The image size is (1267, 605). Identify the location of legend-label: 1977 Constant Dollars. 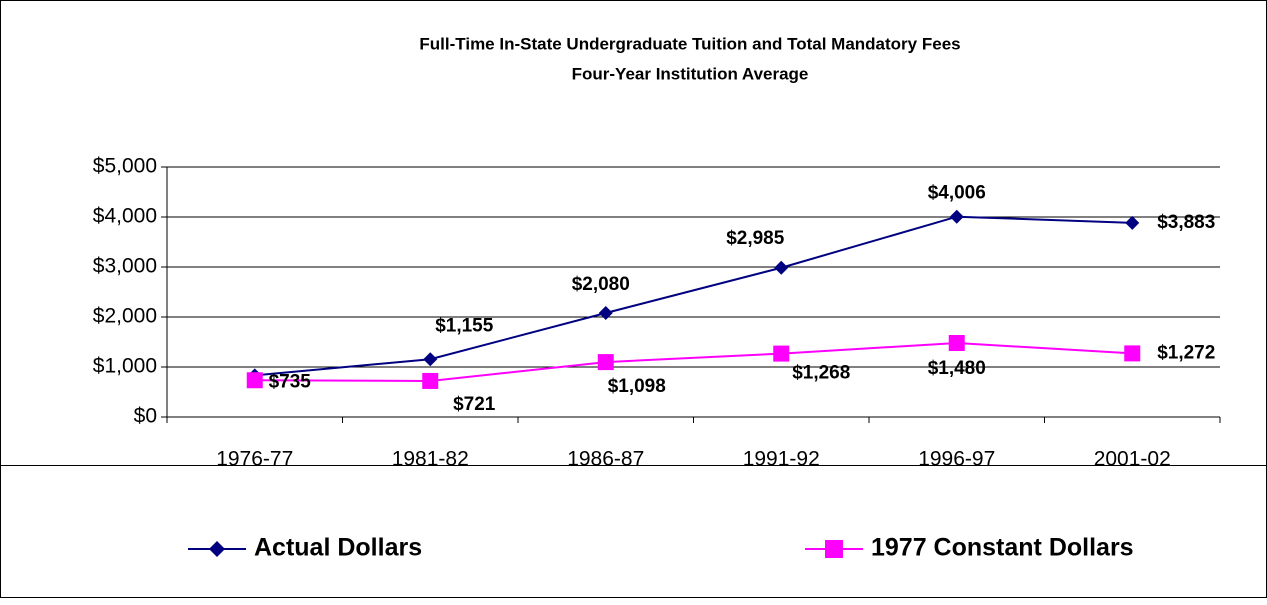
(1002, 548).